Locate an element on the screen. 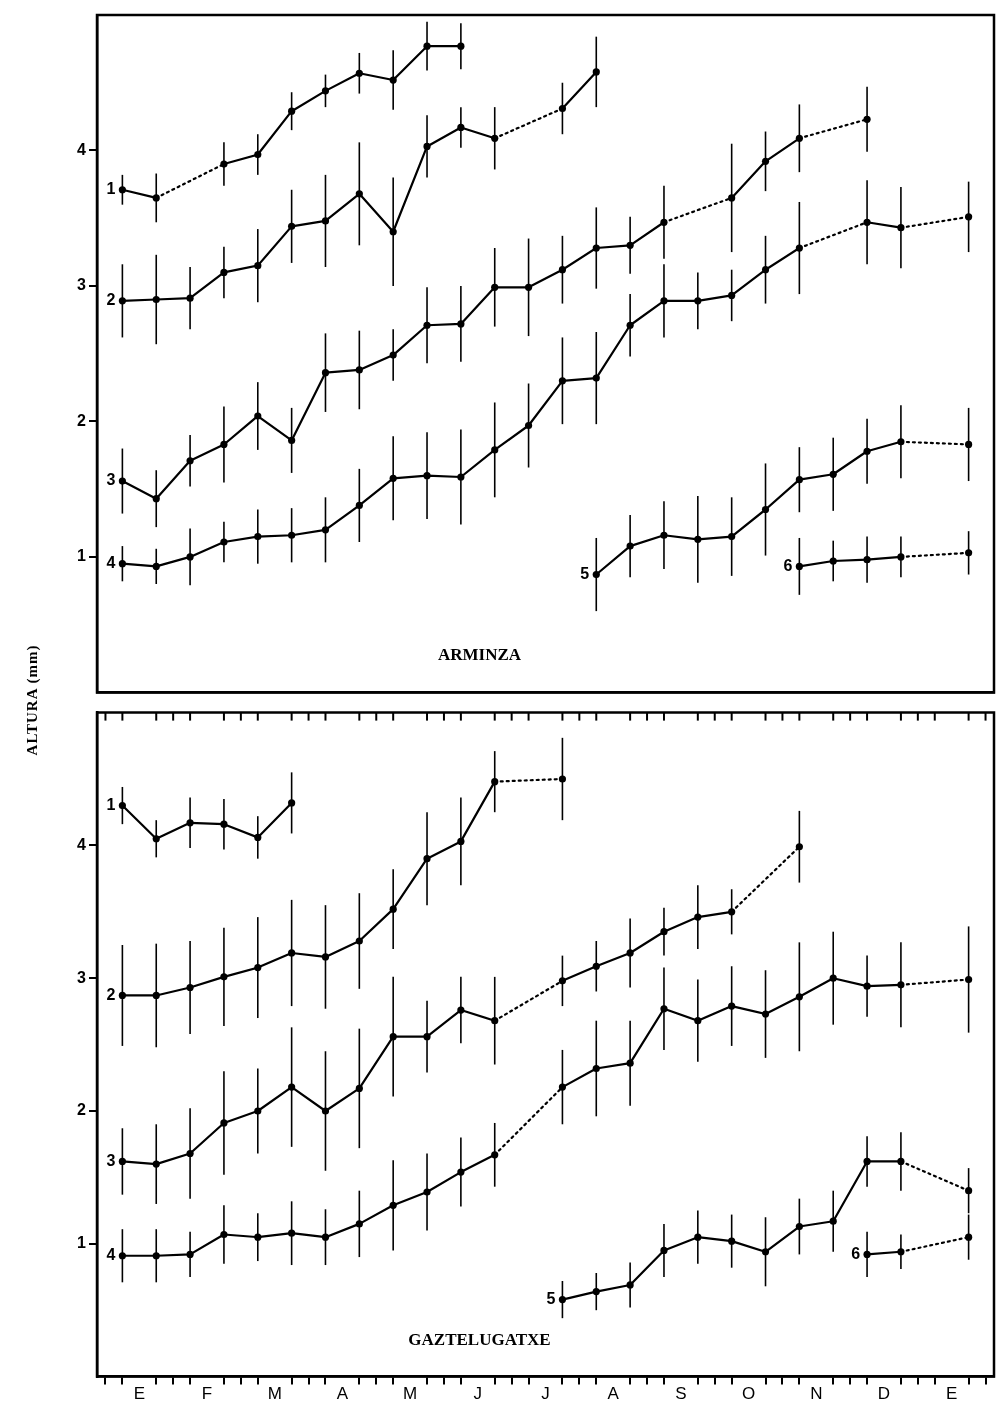  x-tick-label: O is located at coordinates (748, 1394).